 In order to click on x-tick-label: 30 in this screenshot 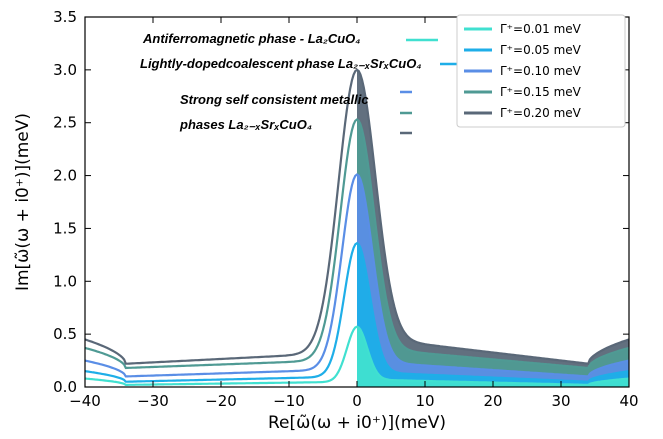, I will do `click(560, 401)`.